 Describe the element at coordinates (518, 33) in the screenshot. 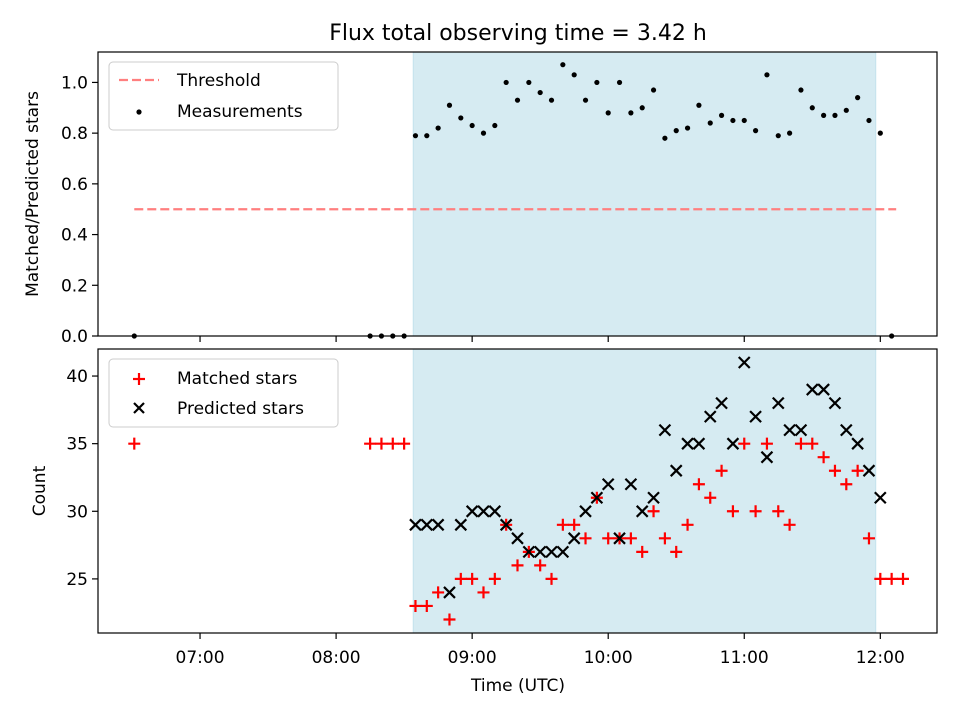

I see `chart-title: Flux total observing time = 3.42 h` at that location.